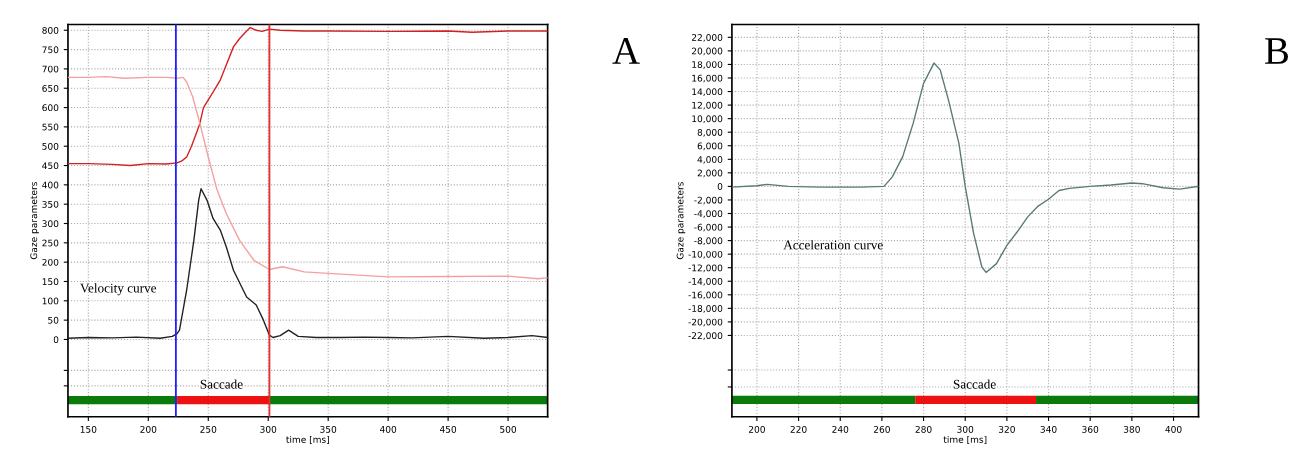 This screenshot has height=453, width=1307. I want to click on y-tick-label: -8,000, so click(708, 241).